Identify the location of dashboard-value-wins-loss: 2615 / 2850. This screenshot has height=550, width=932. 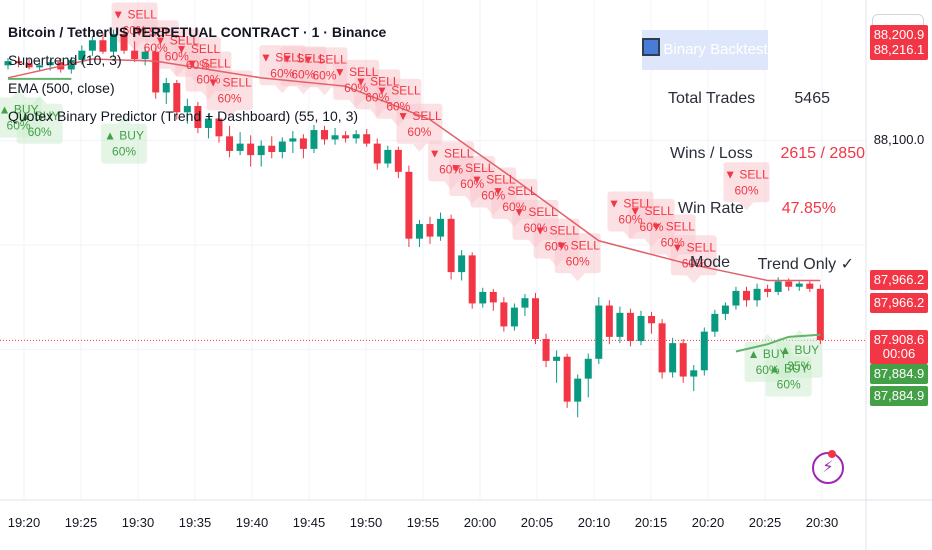
(822, 153).